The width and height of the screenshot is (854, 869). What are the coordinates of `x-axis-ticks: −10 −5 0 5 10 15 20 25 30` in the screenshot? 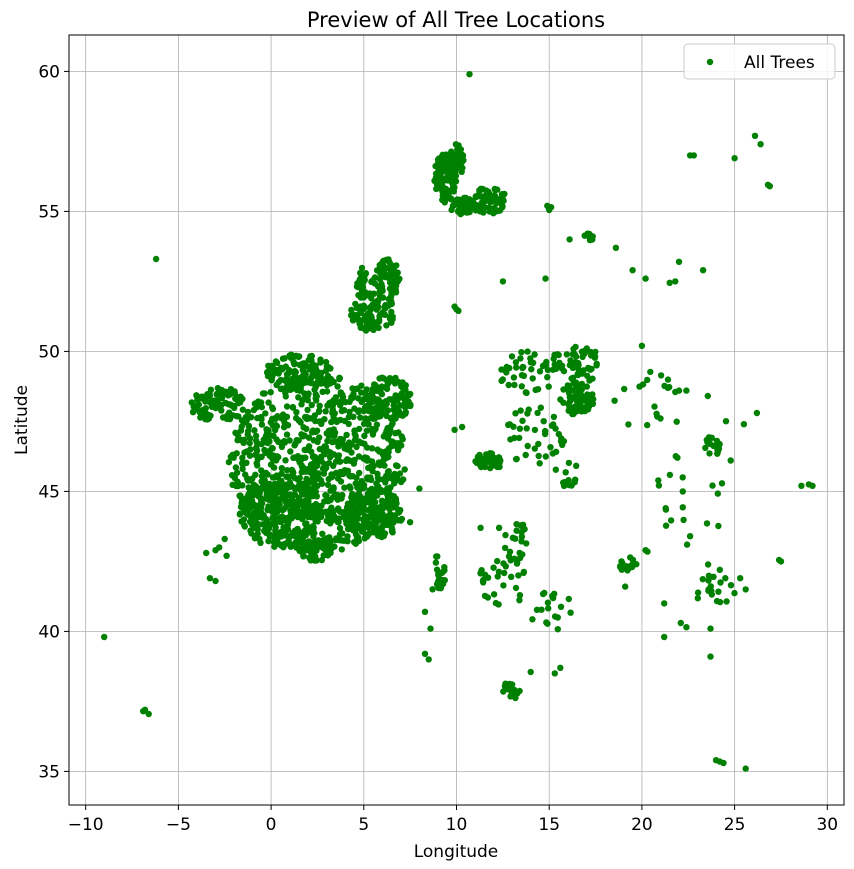 It's located at (453, 820).